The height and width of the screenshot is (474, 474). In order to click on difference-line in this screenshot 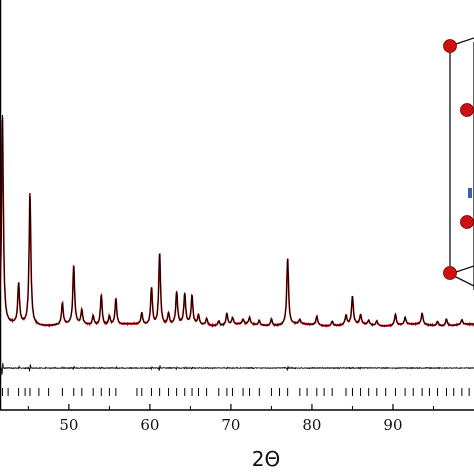, I will do `click(237, 369)`.